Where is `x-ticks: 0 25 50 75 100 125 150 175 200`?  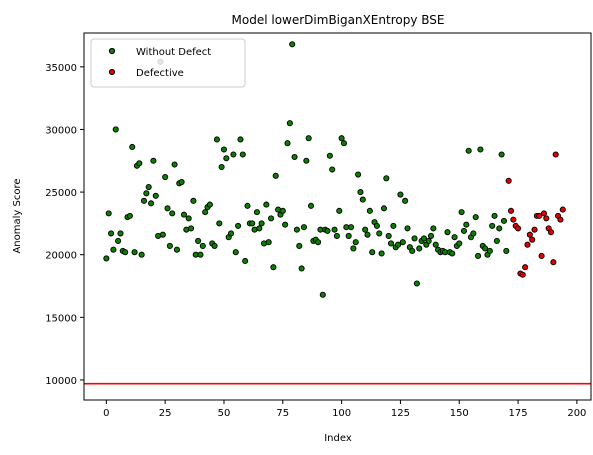 x-ticks: 0 25 50 75 100 125 150 175 200 is located at coordinates (344, 409).